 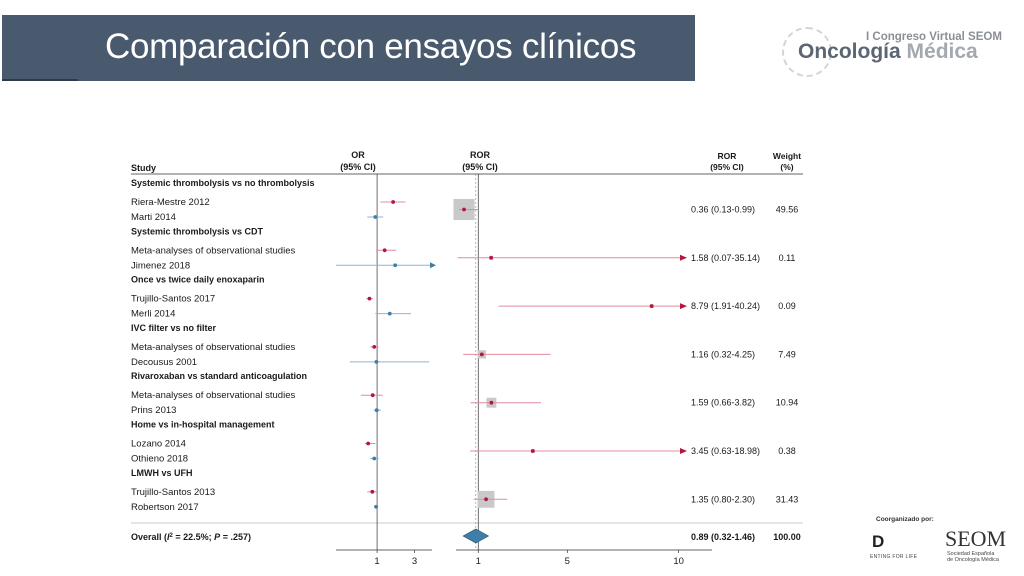 I want to click on header-weight: Weight, so click(x=787, y=156).